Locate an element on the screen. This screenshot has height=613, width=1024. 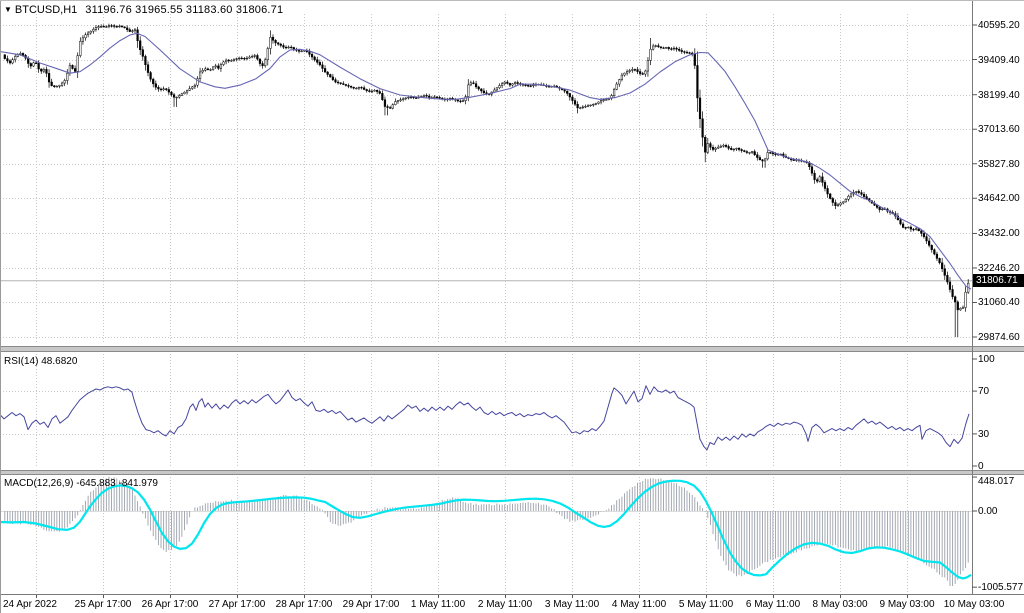
macd-axis-label: 0.00 is located at coordinates (988, 511).